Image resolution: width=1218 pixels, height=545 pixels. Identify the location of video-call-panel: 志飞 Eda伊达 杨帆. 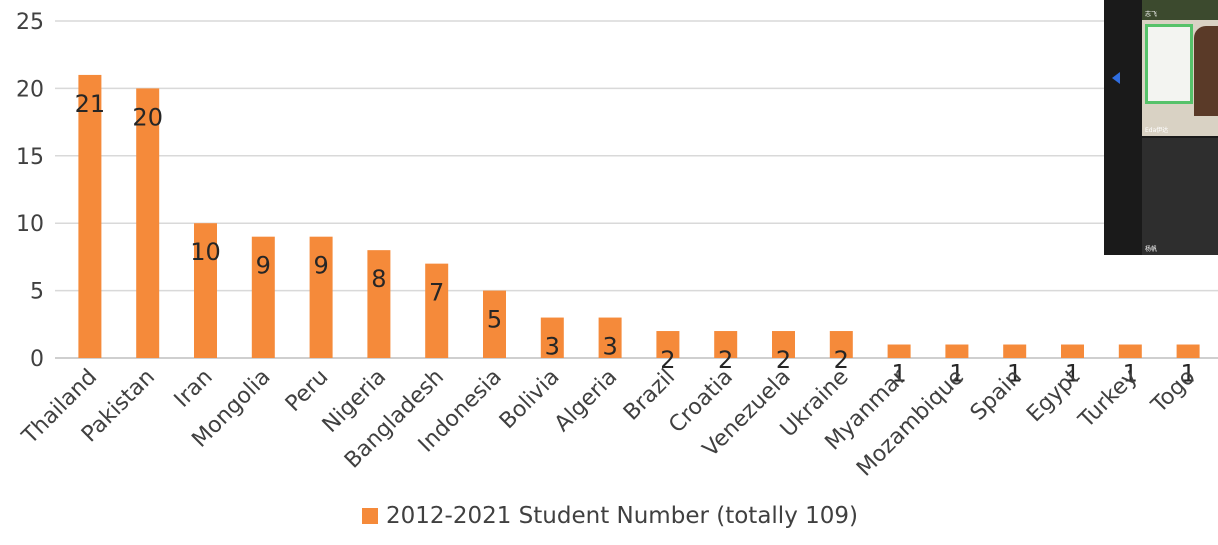
(1161, 127).